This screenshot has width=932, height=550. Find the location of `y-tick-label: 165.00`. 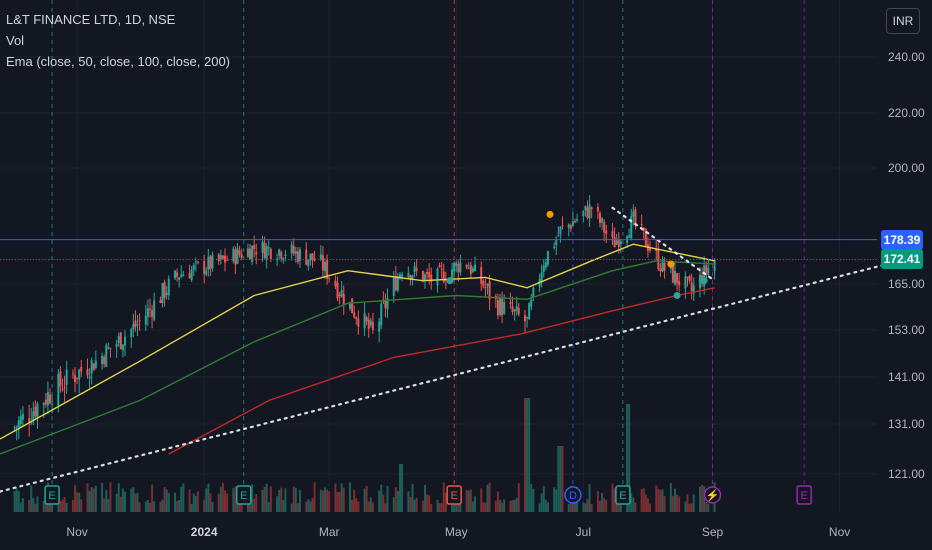

y-tick-label: 165.00 is located at coordinates (906, 284).